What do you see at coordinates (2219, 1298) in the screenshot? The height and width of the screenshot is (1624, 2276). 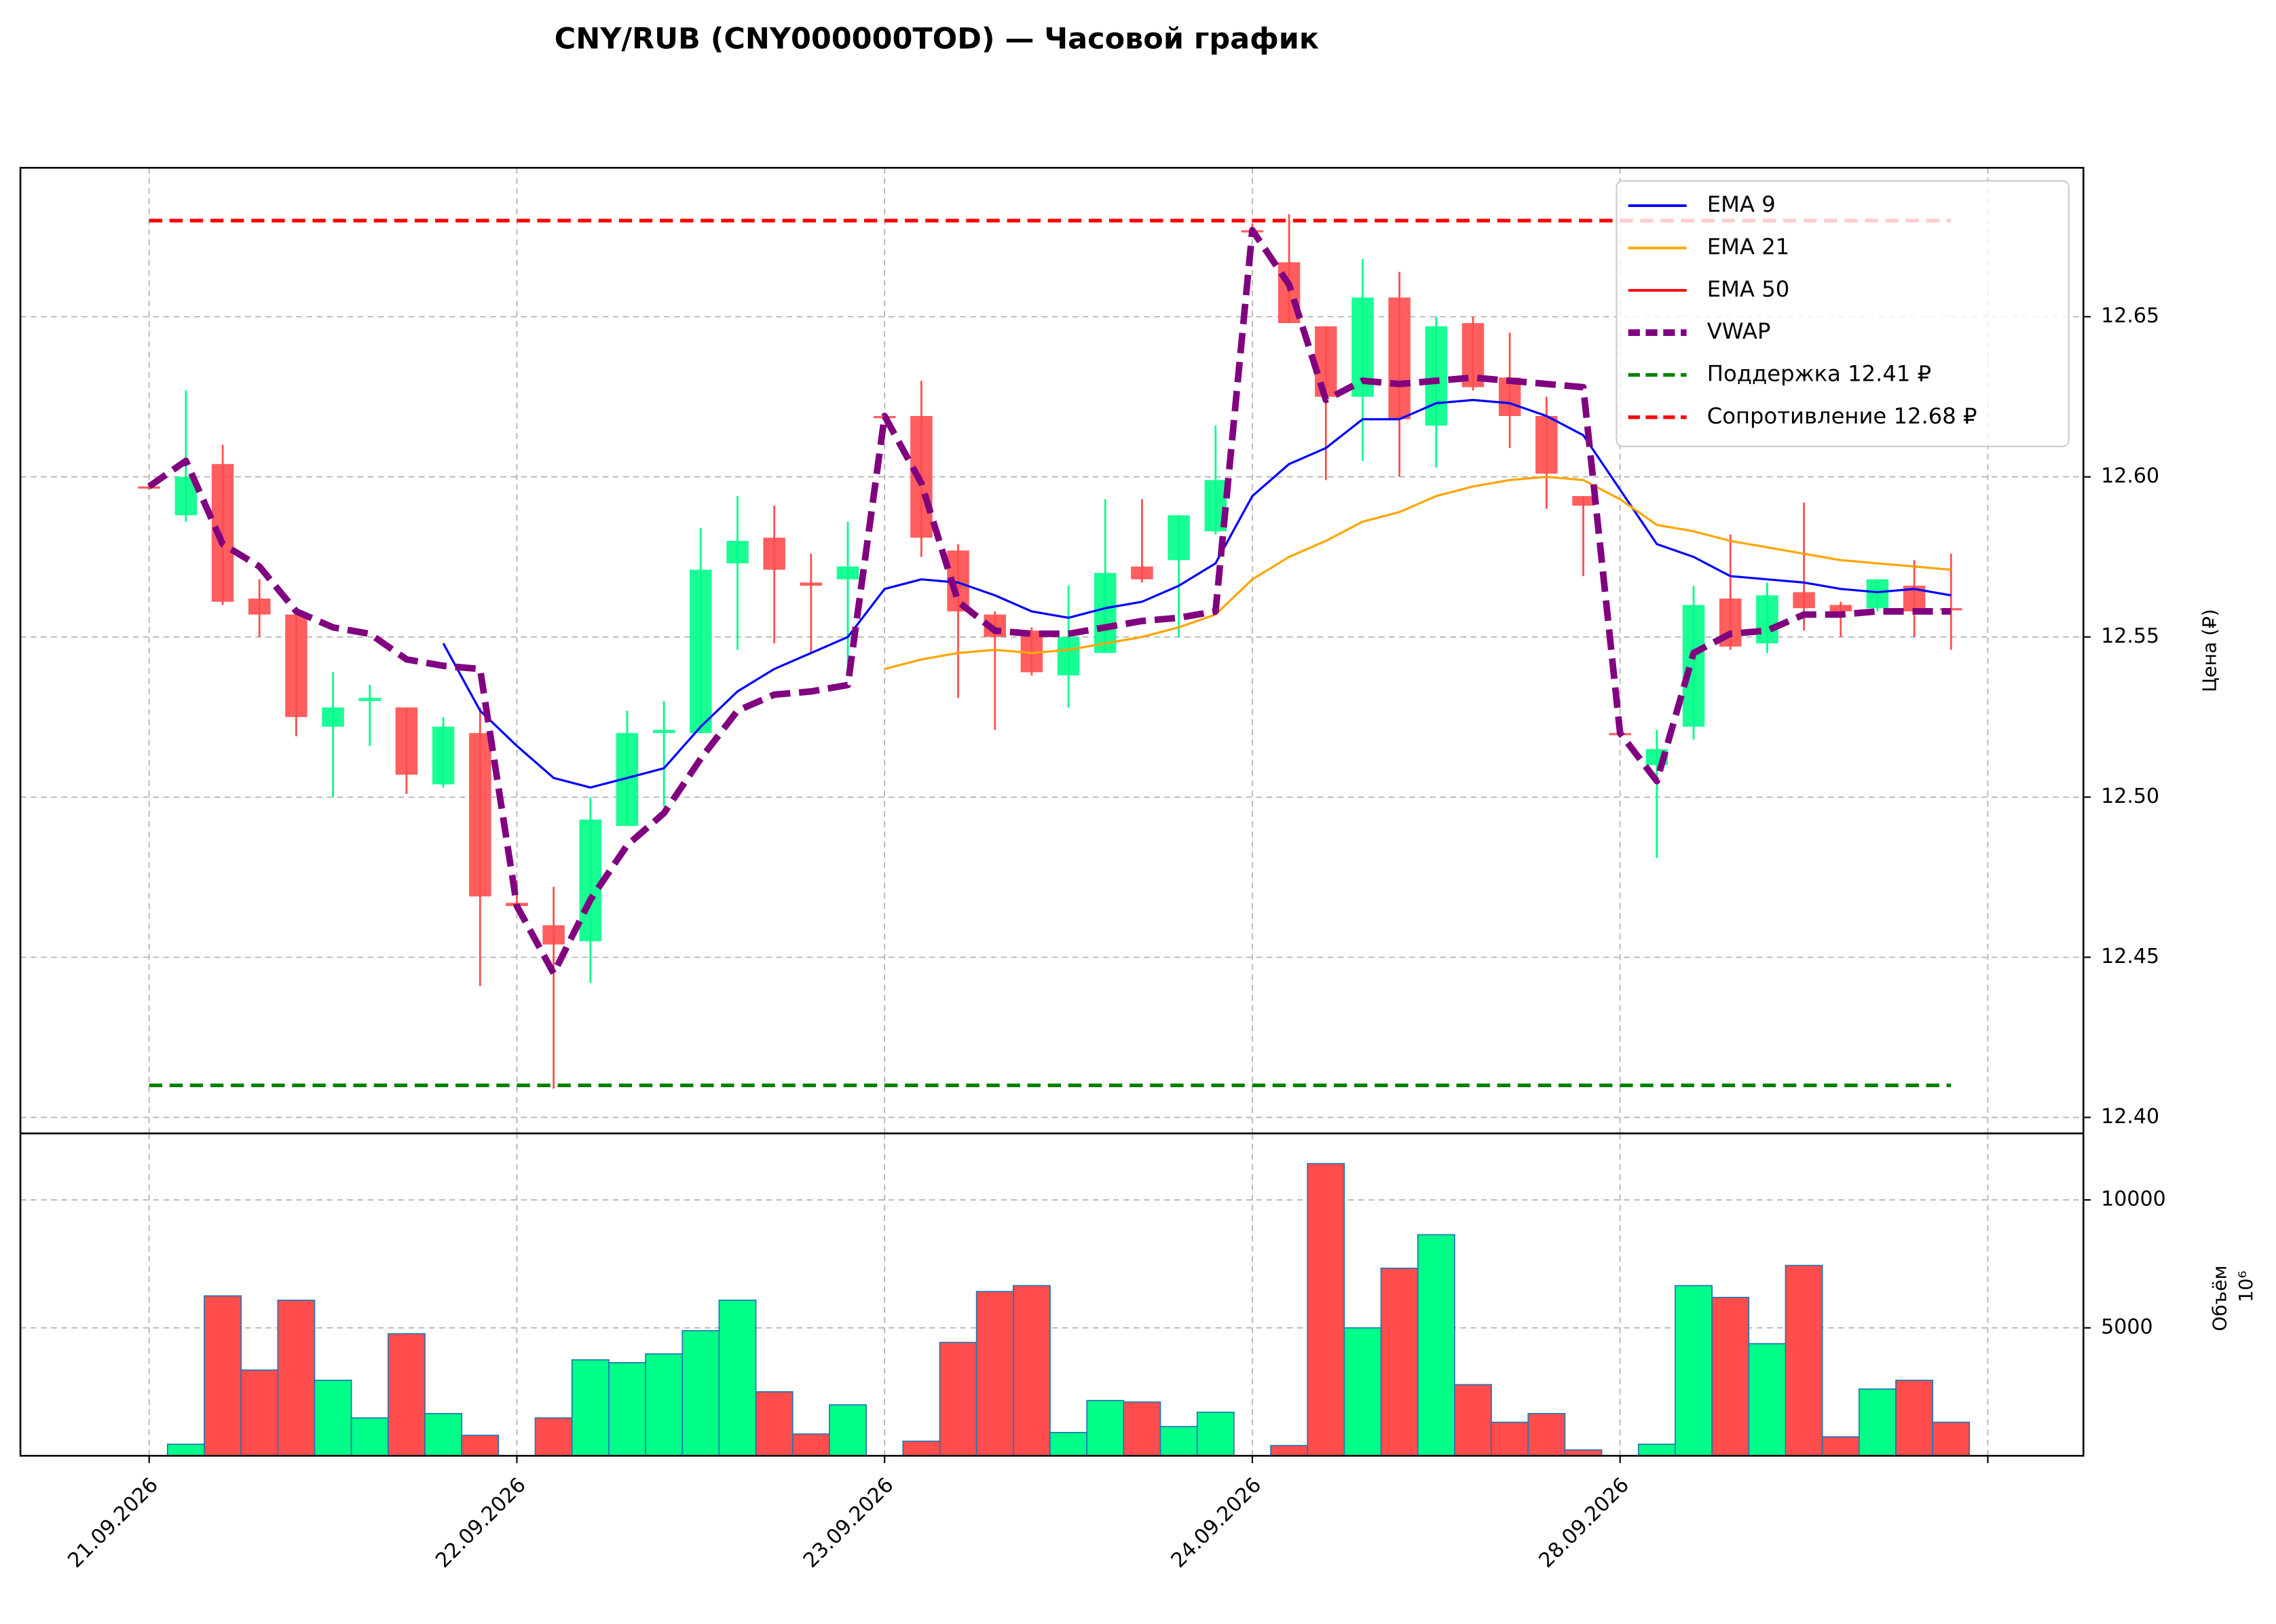 I see `y-axis-label: Объём` at bounding box center [2219, 1298].